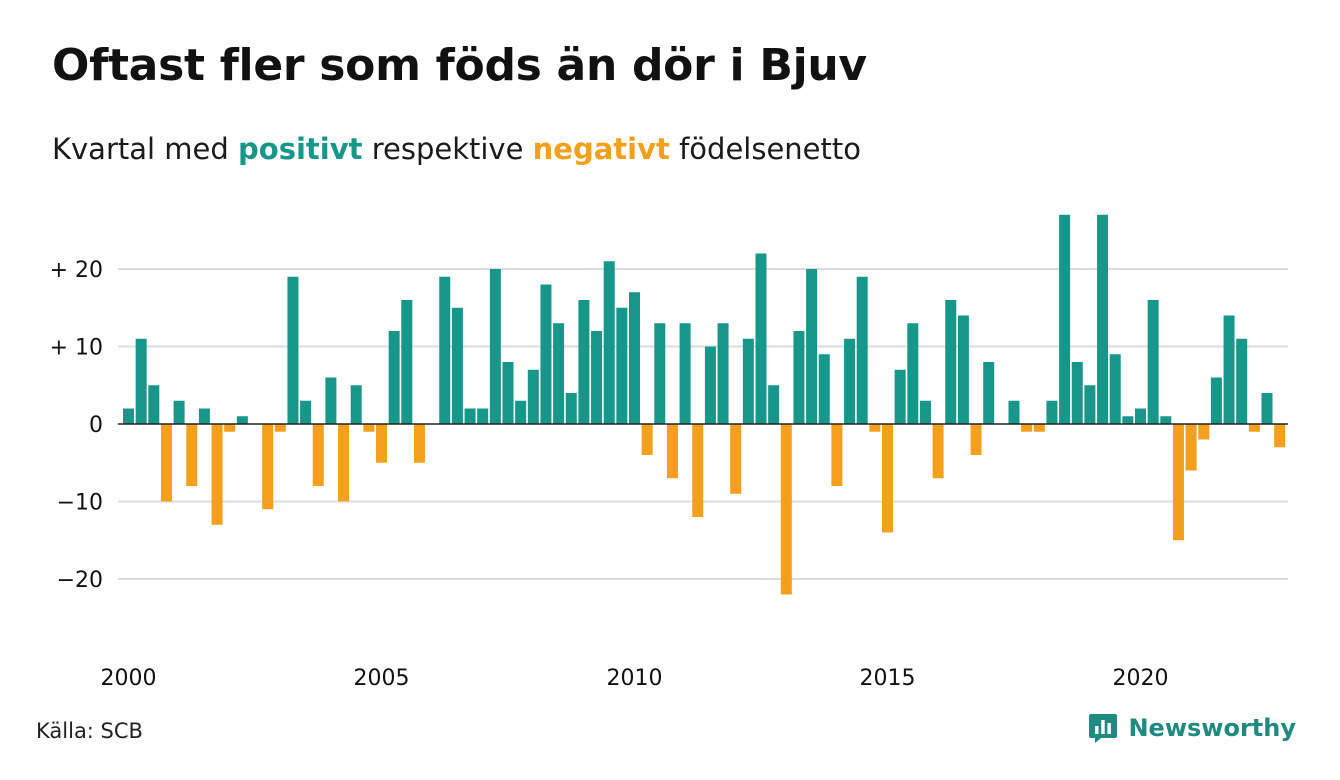  I want to click on chart-title: Oftast fler som föds än dör i Bjuv, so click(459, 65).